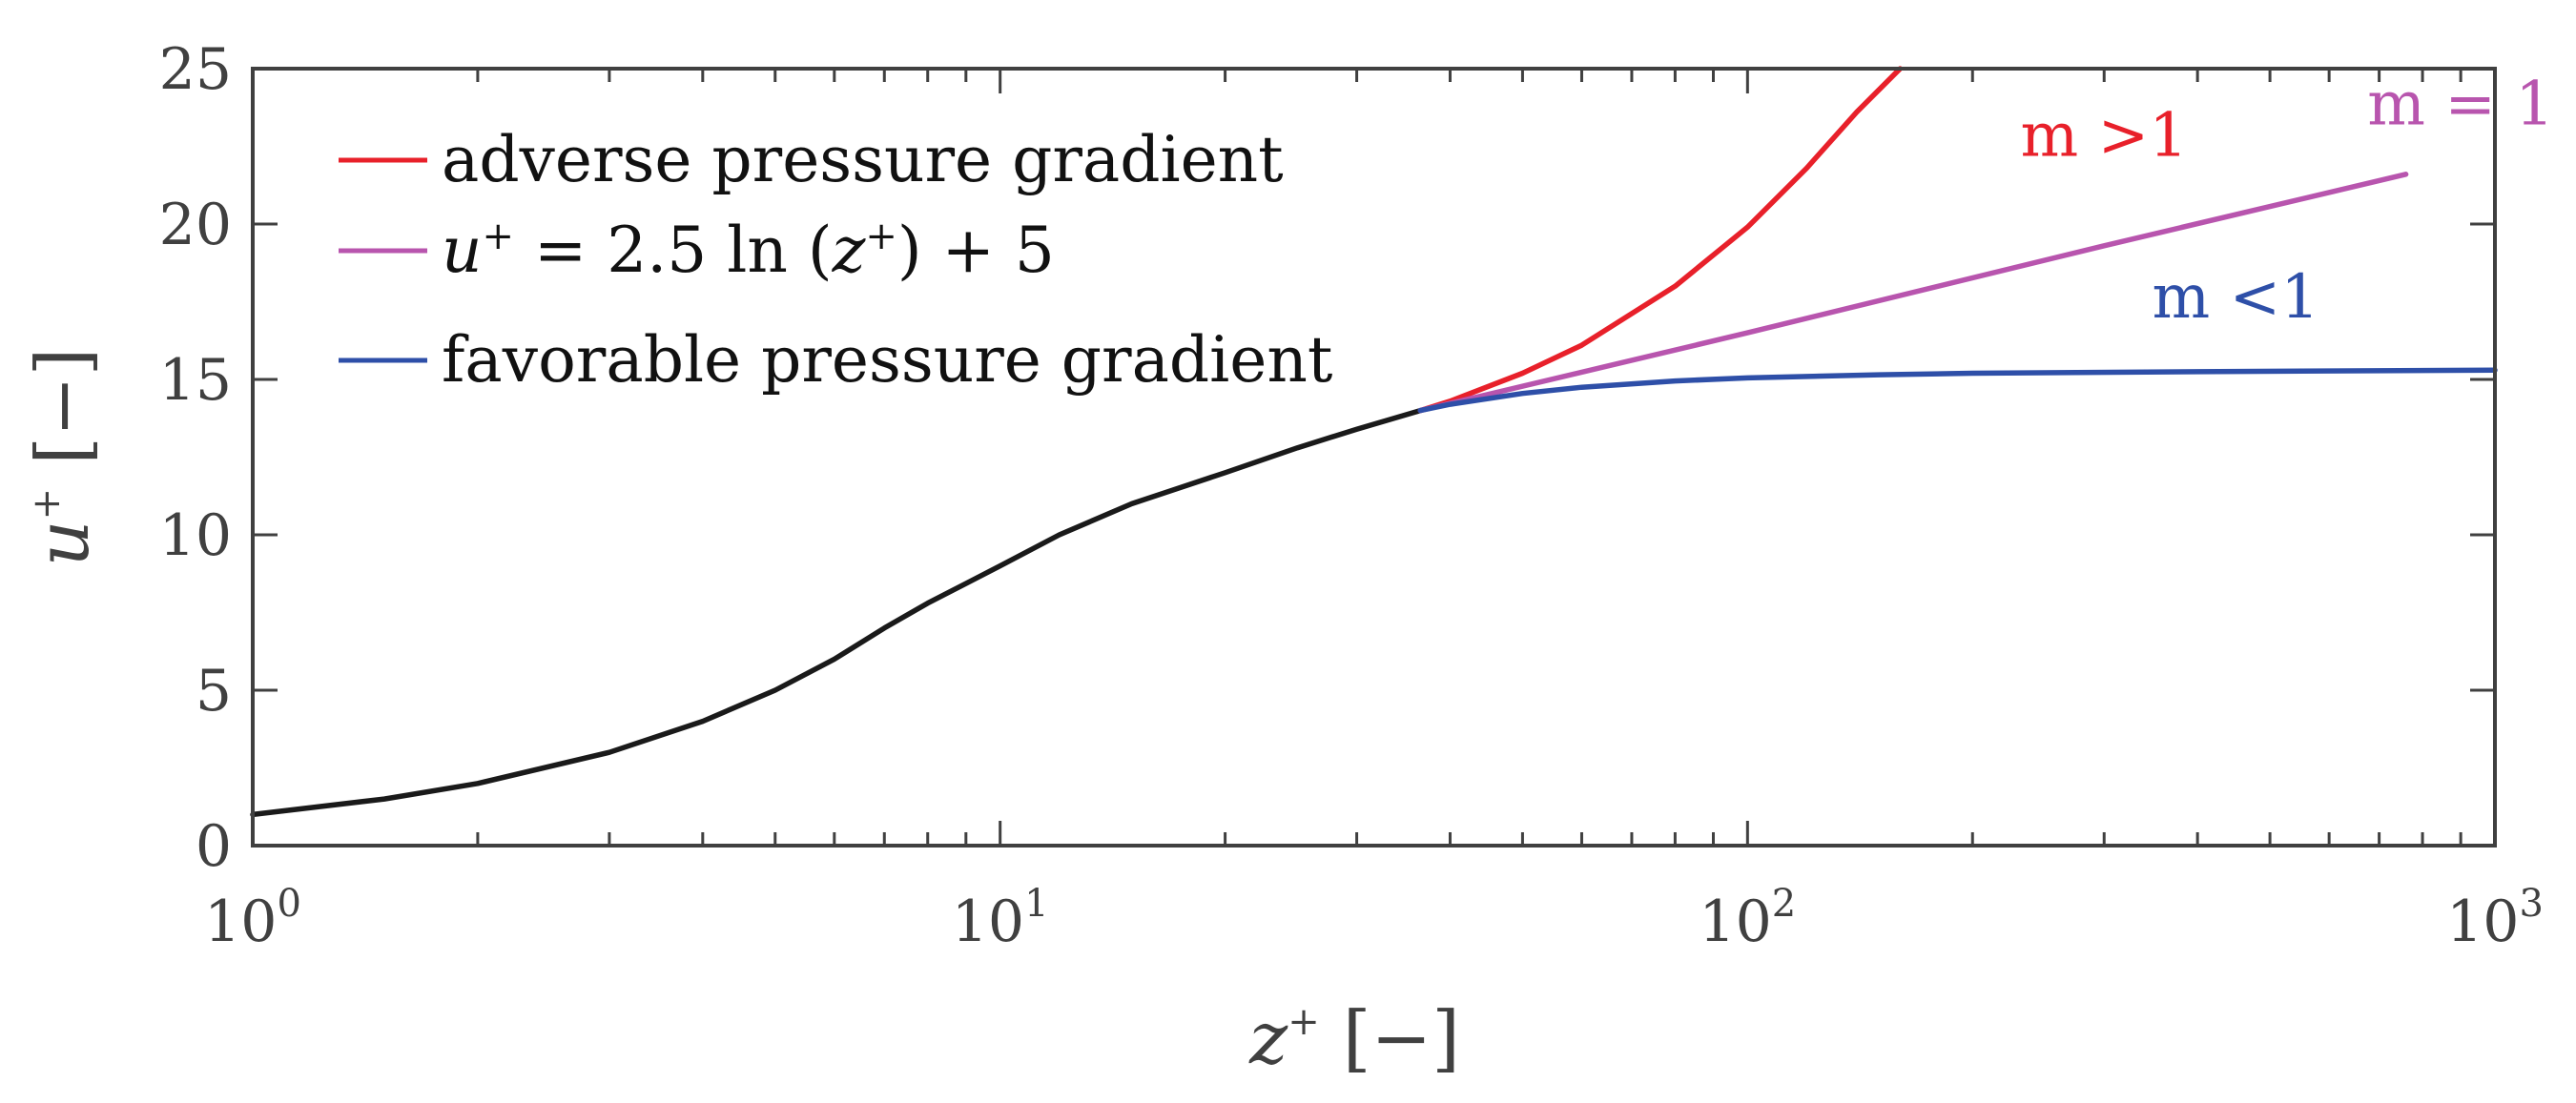  Describe the element at coordinates (2104, 135) in the screenshot. I see `annotation-m-gt-1: m >1` at that location.